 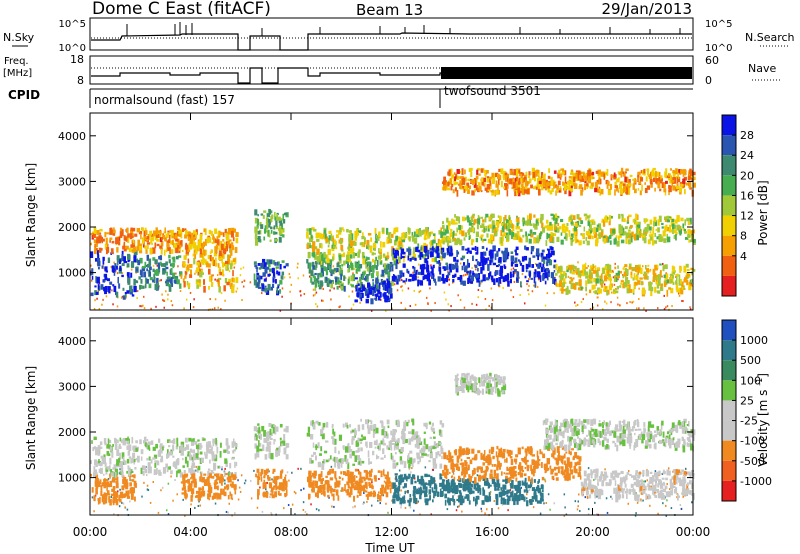 I want to click on colorbar-tick-label: 24, so click(x=747, y=155).